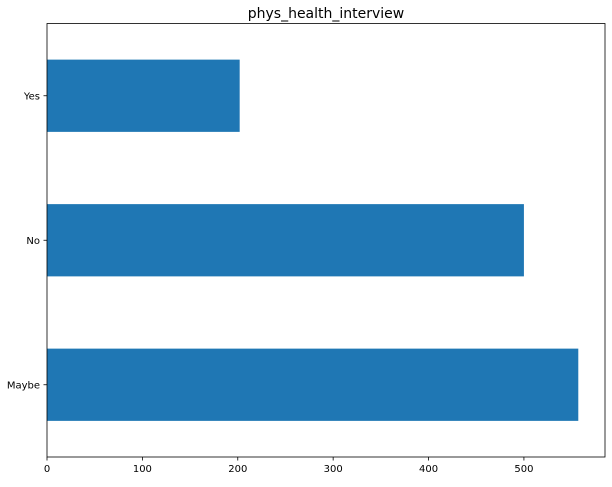  Describe the element at coordinates (237, 469) in the screenshot. I see `x-tick-label-200: 200` at that location.